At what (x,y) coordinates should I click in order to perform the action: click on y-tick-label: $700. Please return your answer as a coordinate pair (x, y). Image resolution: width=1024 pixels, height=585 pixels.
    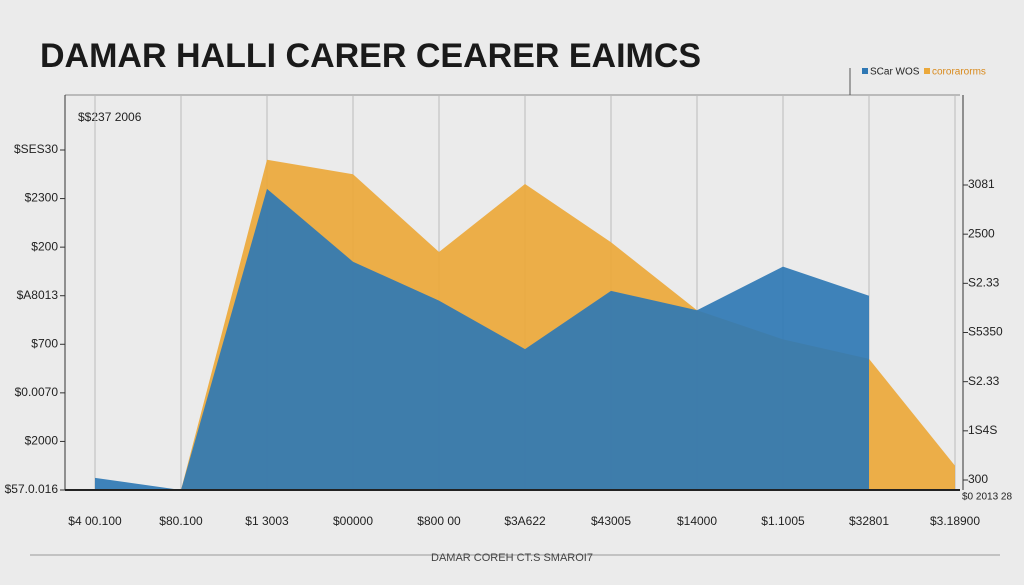
    Looking at the image, I should click on (44, 343).